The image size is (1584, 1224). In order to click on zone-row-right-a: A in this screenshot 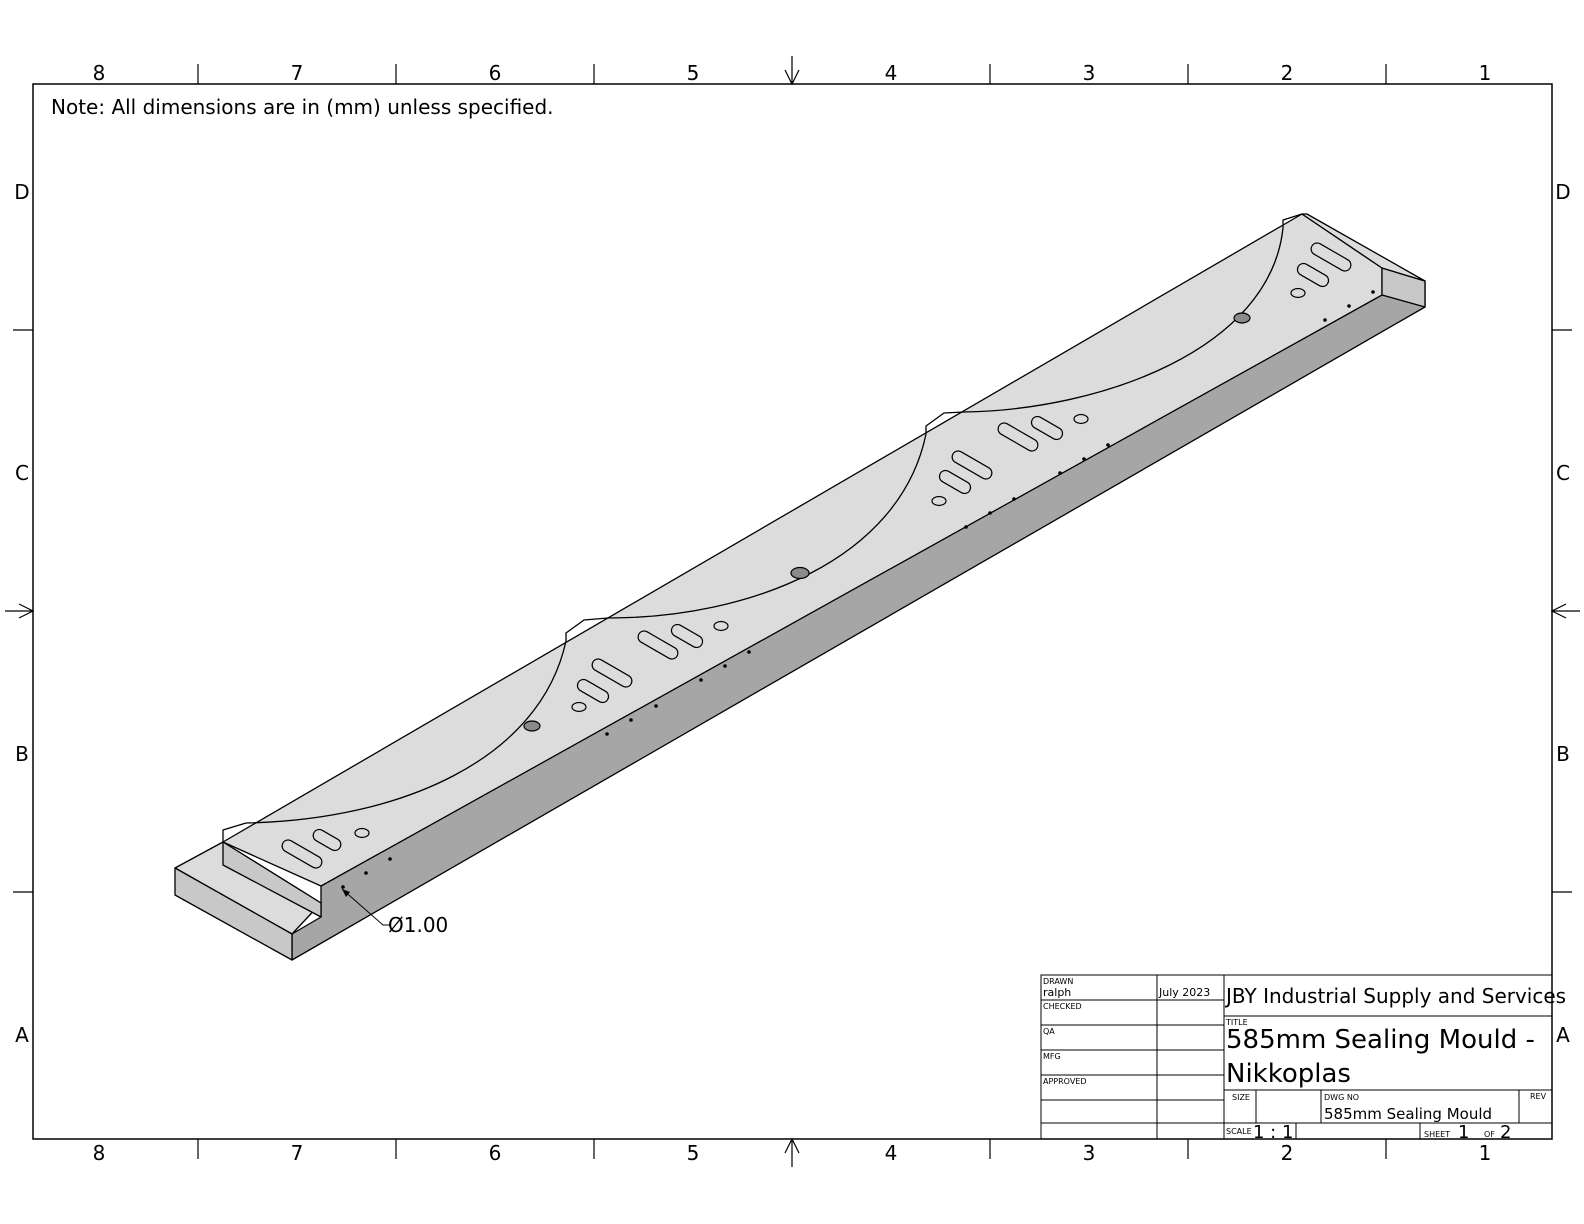, I will do `click(1563, 1035)`.